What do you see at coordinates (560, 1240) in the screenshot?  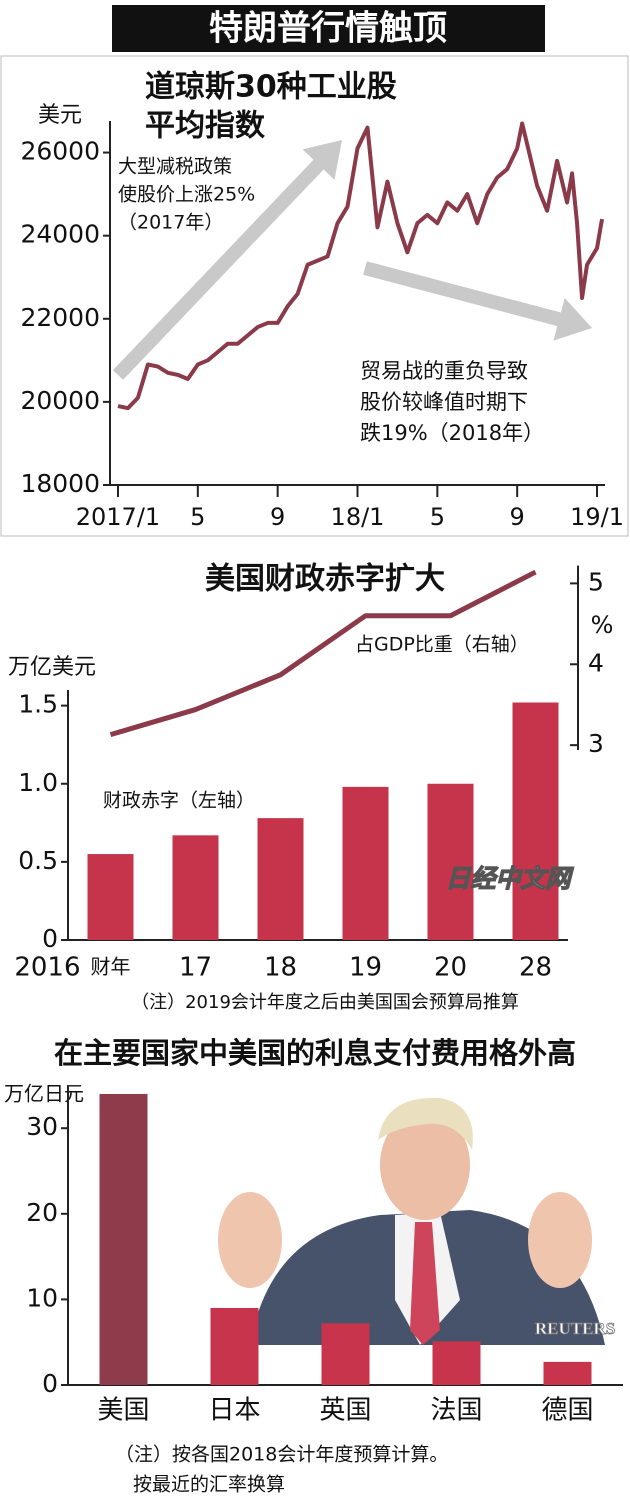 I see `right-hand` at bounding box center [560, 1240].